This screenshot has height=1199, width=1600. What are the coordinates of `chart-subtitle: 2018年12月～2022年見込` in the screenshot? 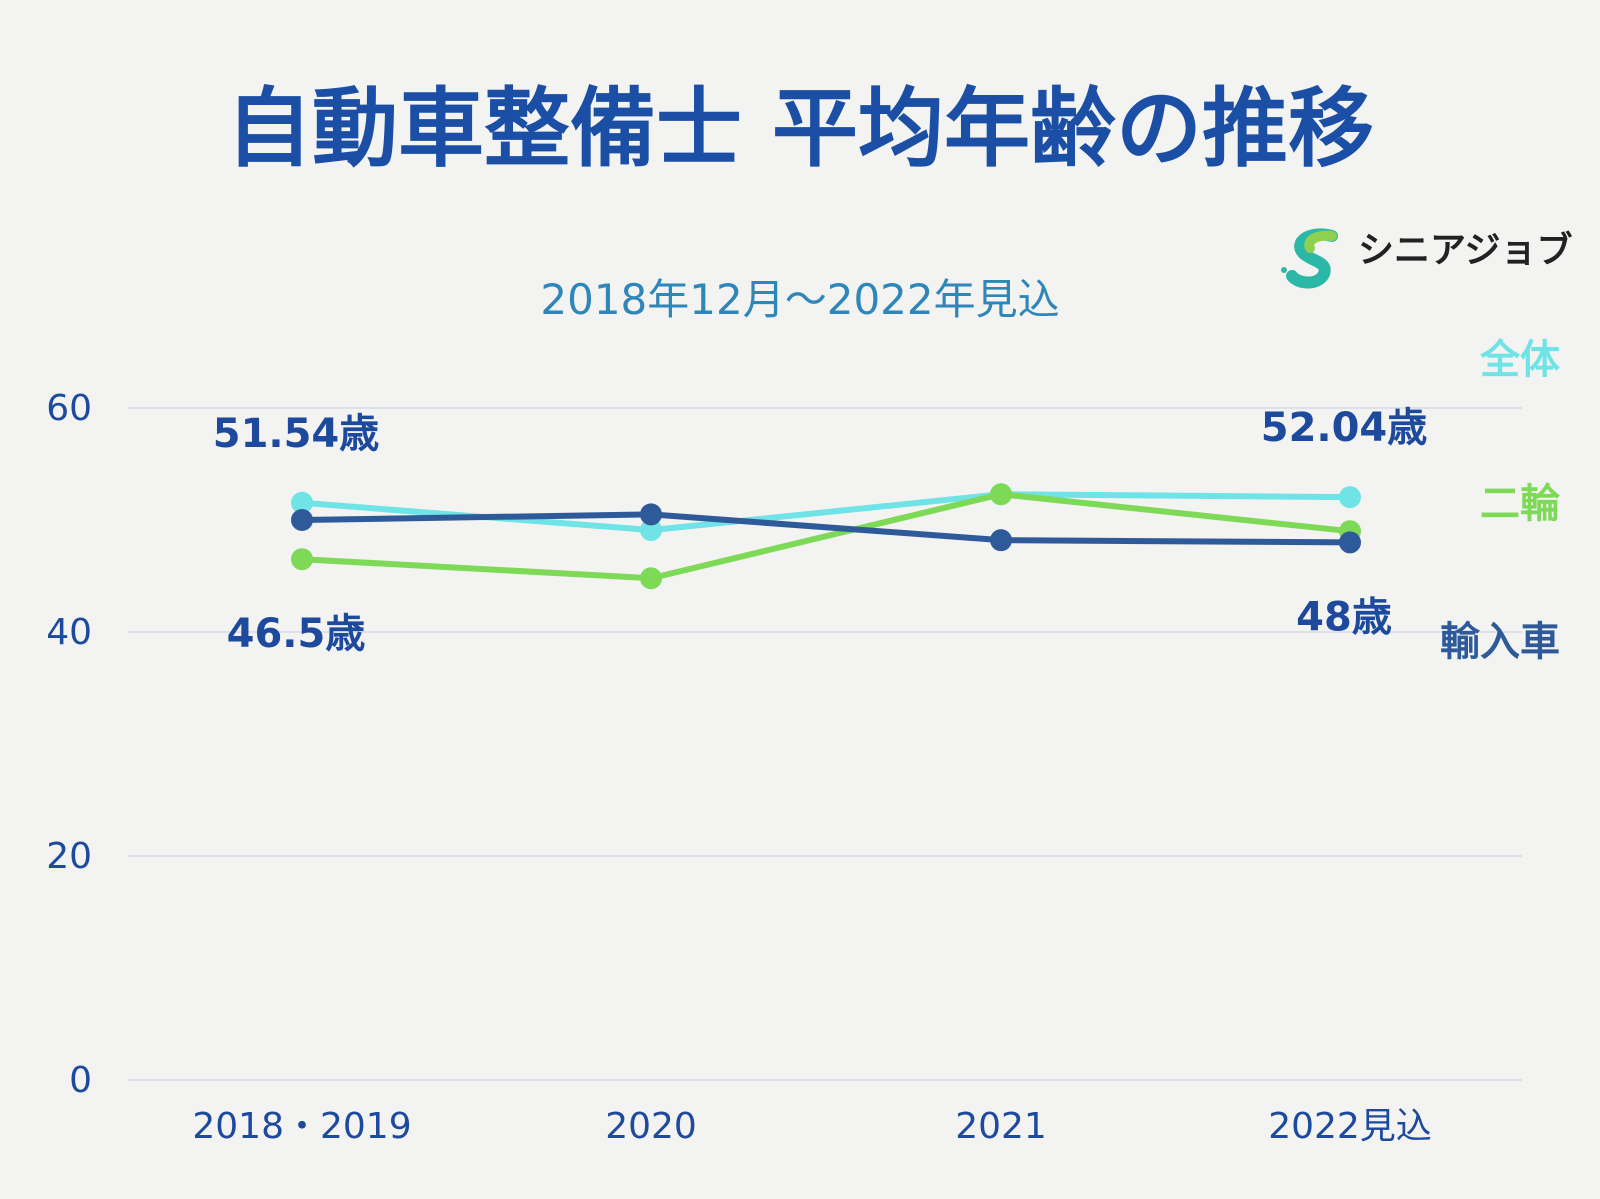 It's located at (799, 299).